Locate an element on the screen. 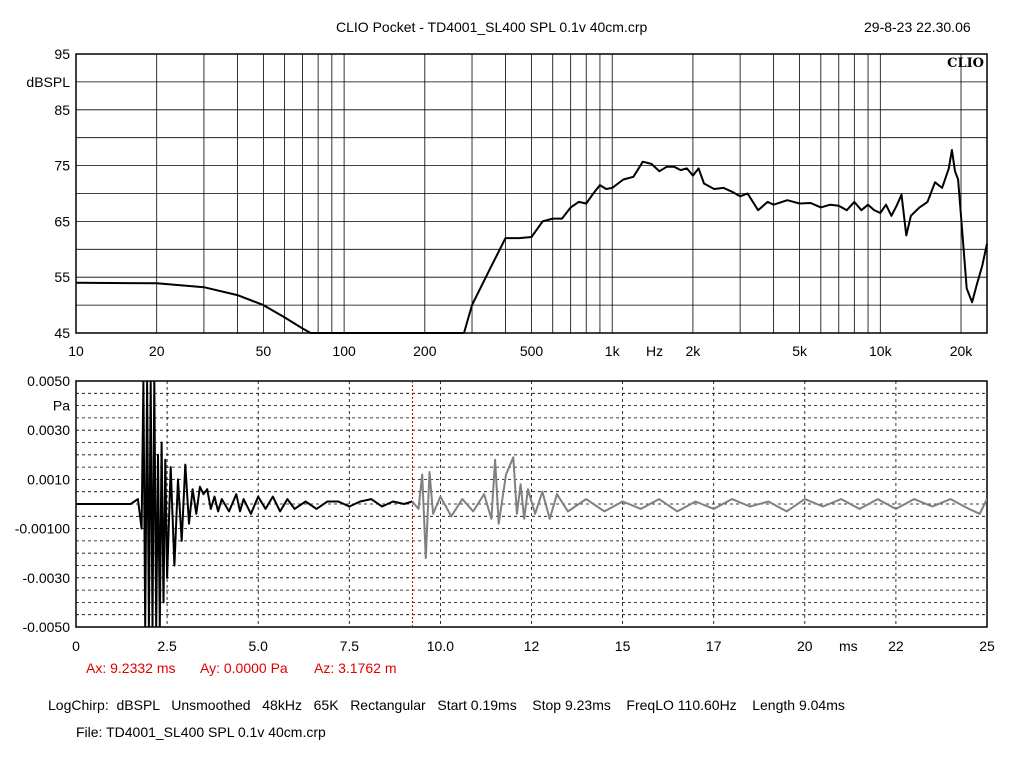 This screenshot has height=768, width=1024. y-tick-label: 0.0050 is located at coordinates (48, 381).